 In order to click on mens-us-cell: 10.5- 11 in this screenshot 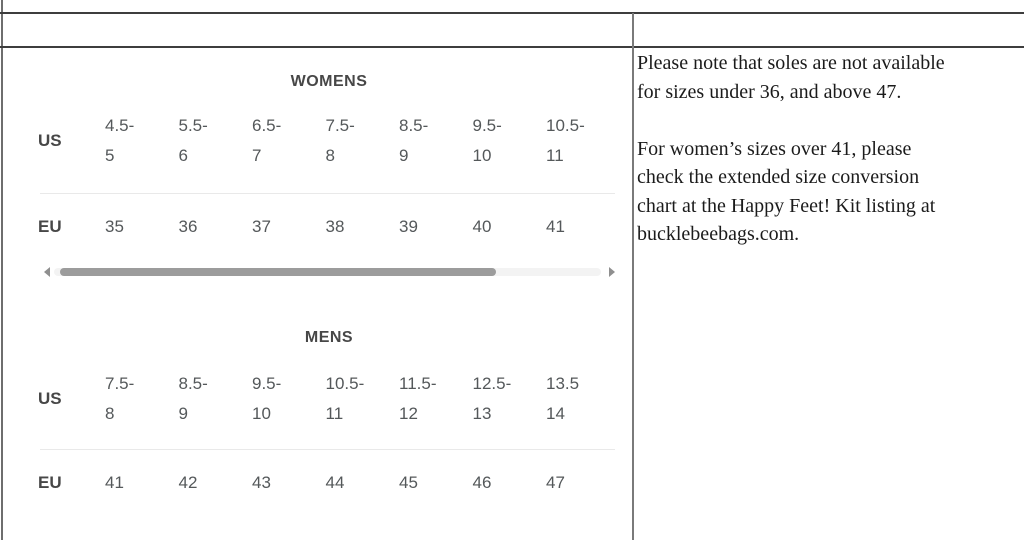, I will do `click(345, 398)`.